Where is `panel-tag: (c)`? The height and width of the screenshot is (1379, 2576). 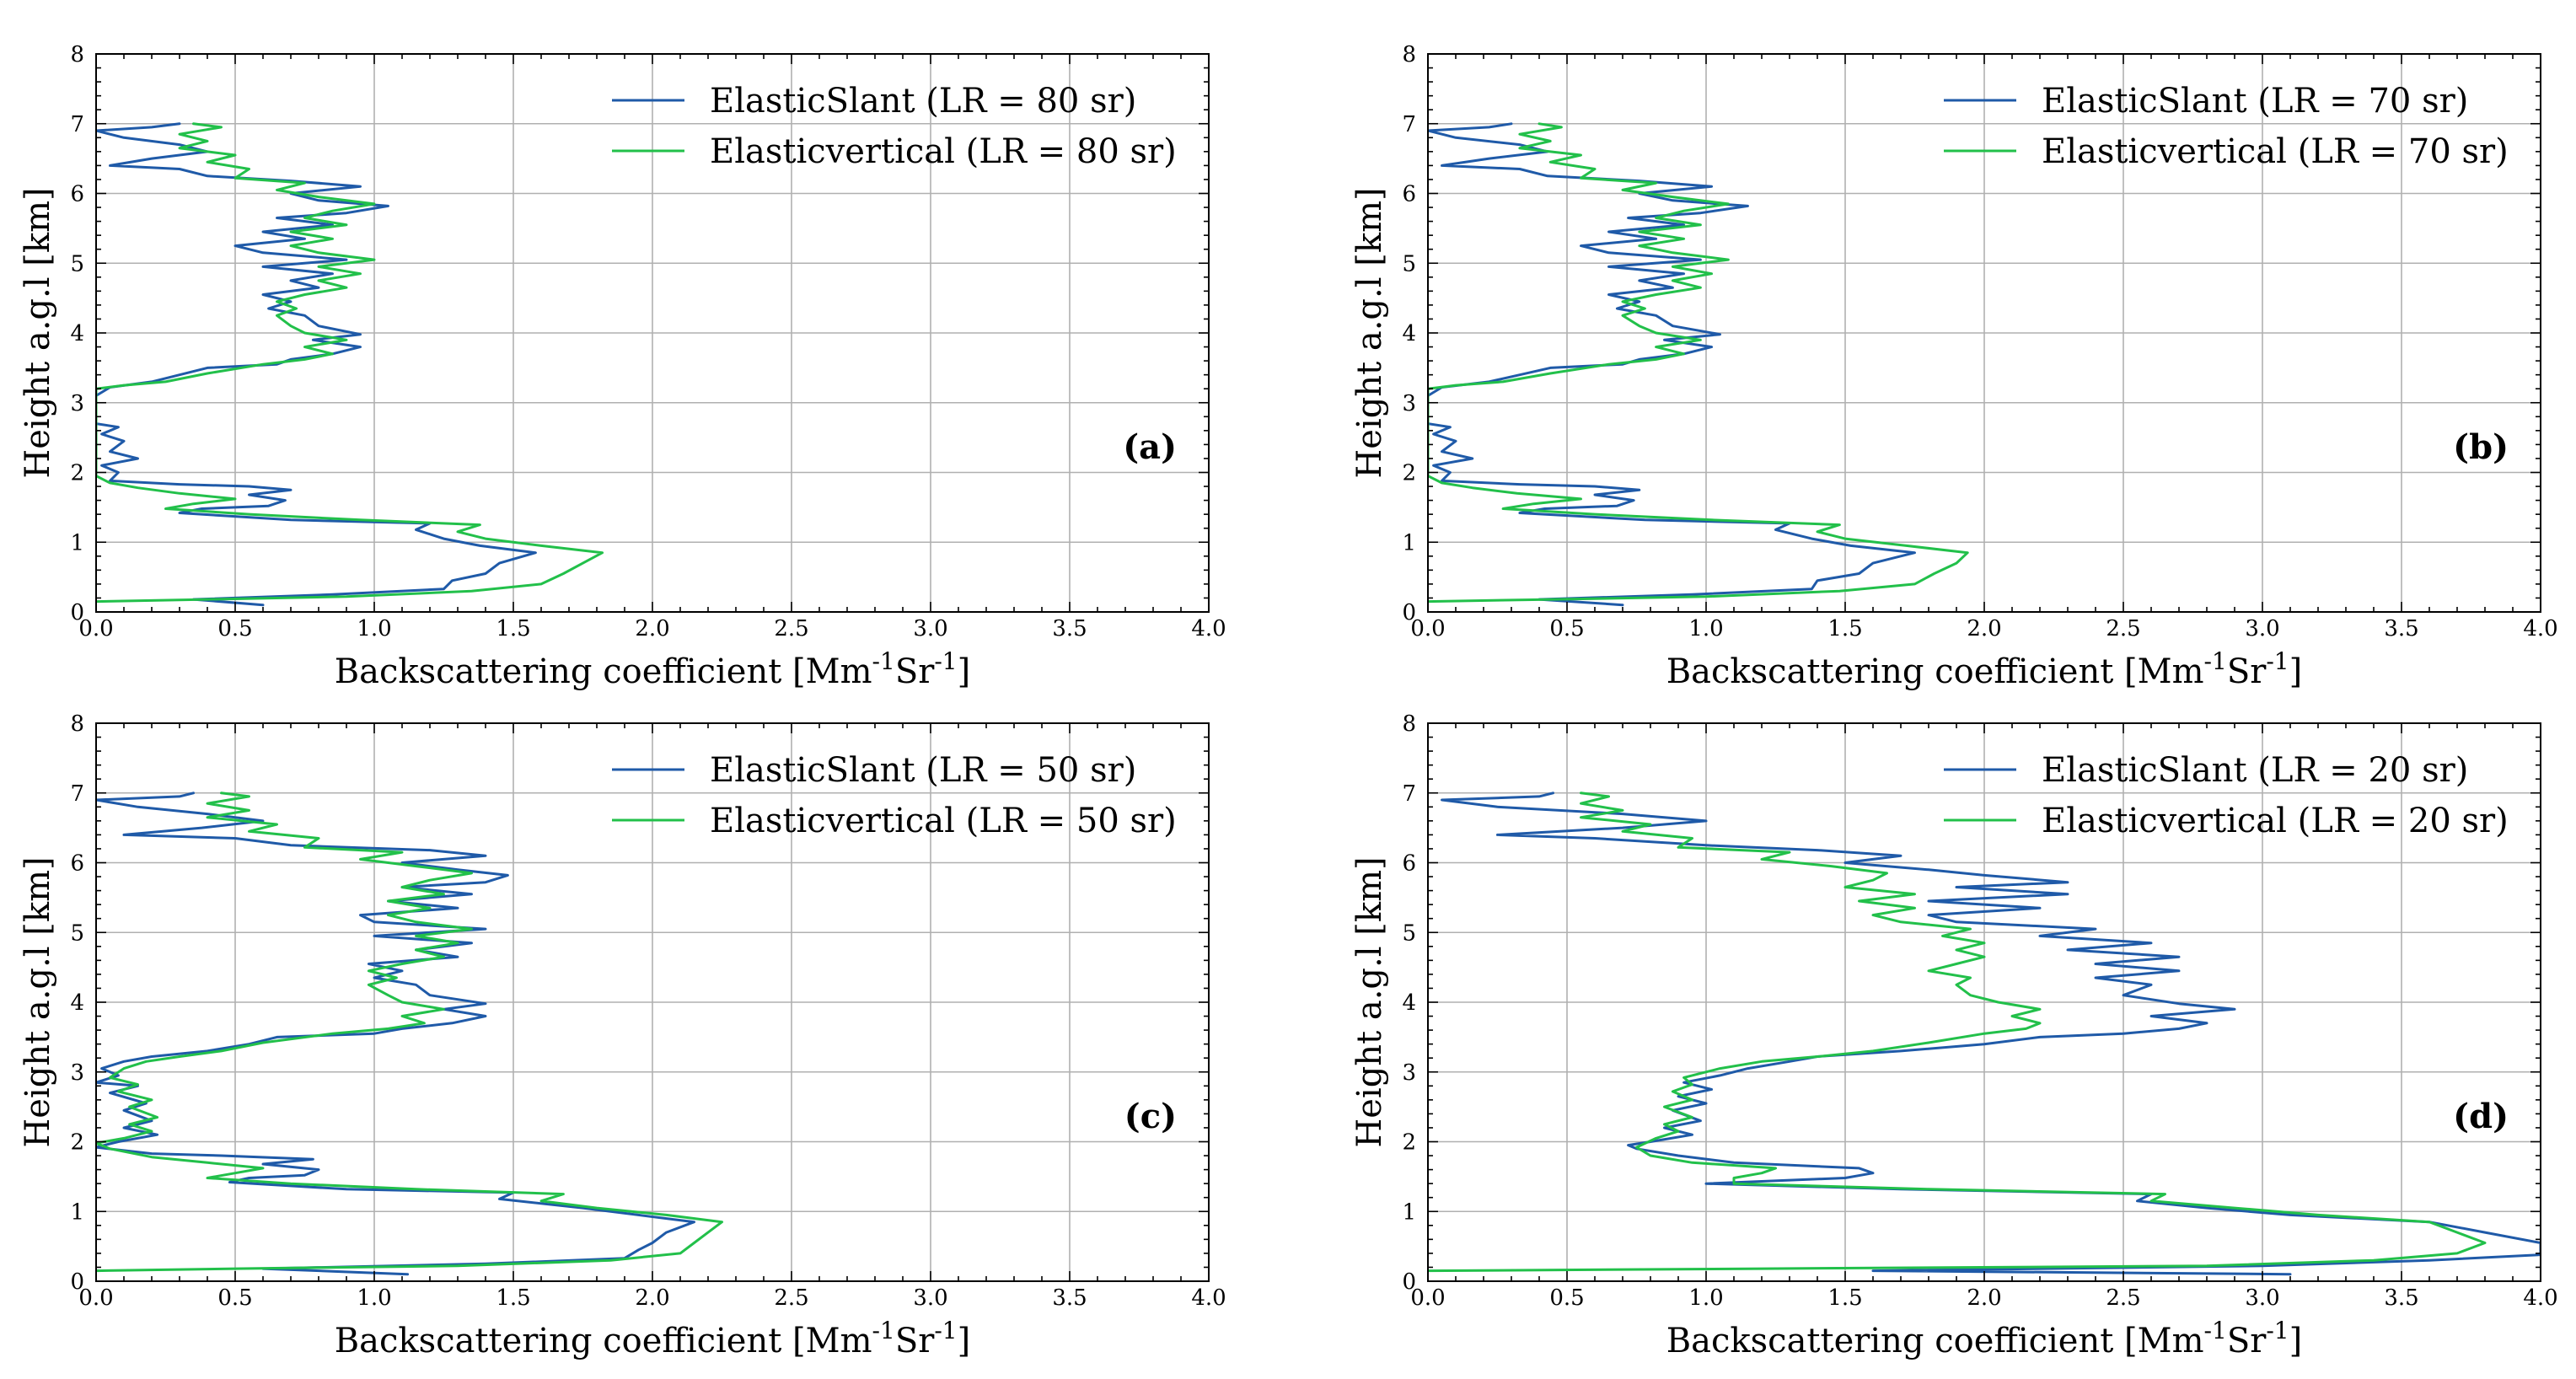
panel-tag: (c) is located at coordinates (1150, 1117).